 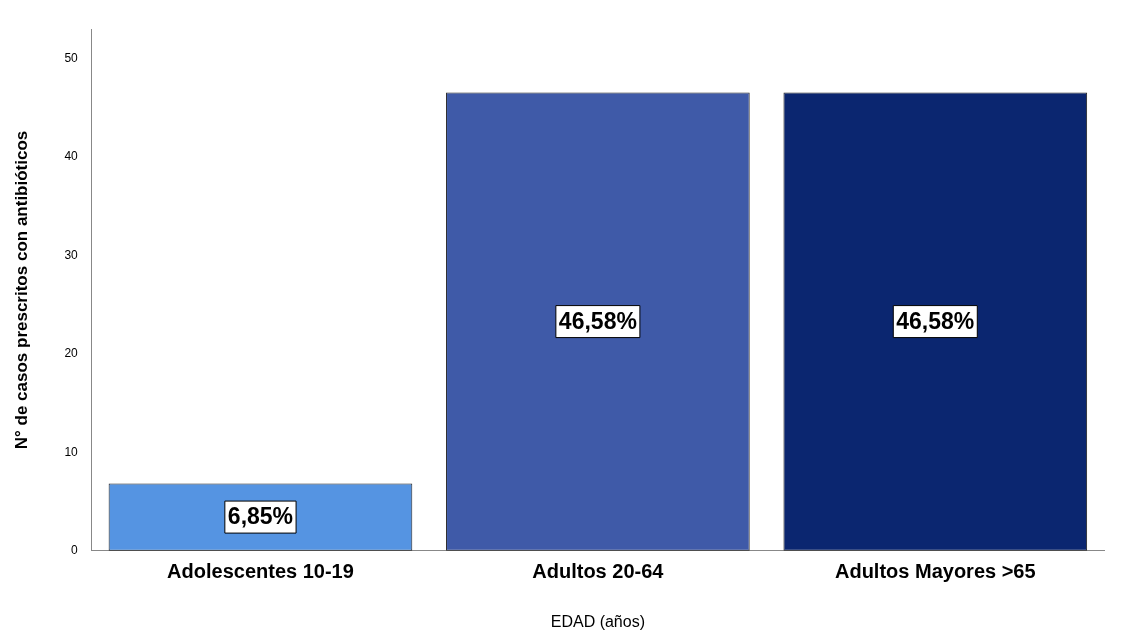 I want to click on y-axis-title: N° de casos prescritos con antibióticos, so click(x=21, y=290).